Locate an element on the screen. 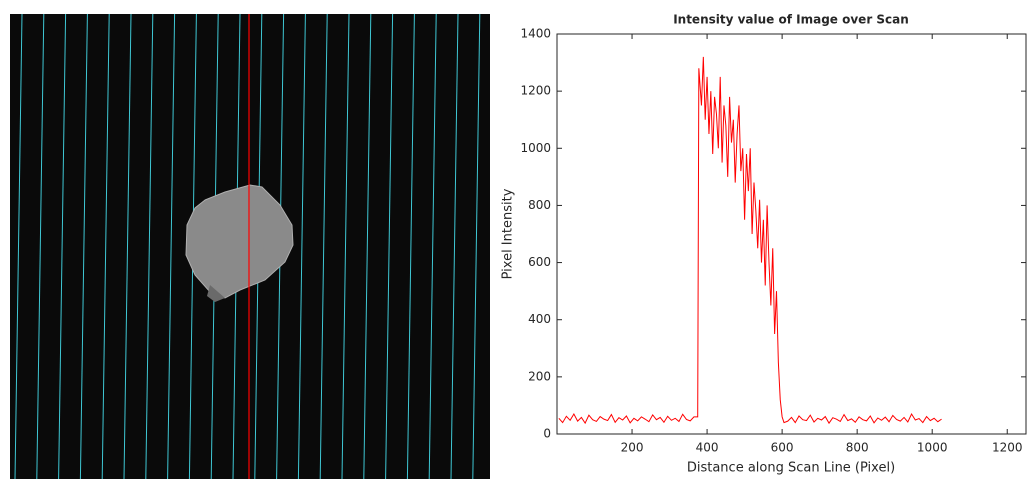 The width and height of the screenshot is (1031, 479). x-tick-label: 1000 is located at coordinates (932, 448).